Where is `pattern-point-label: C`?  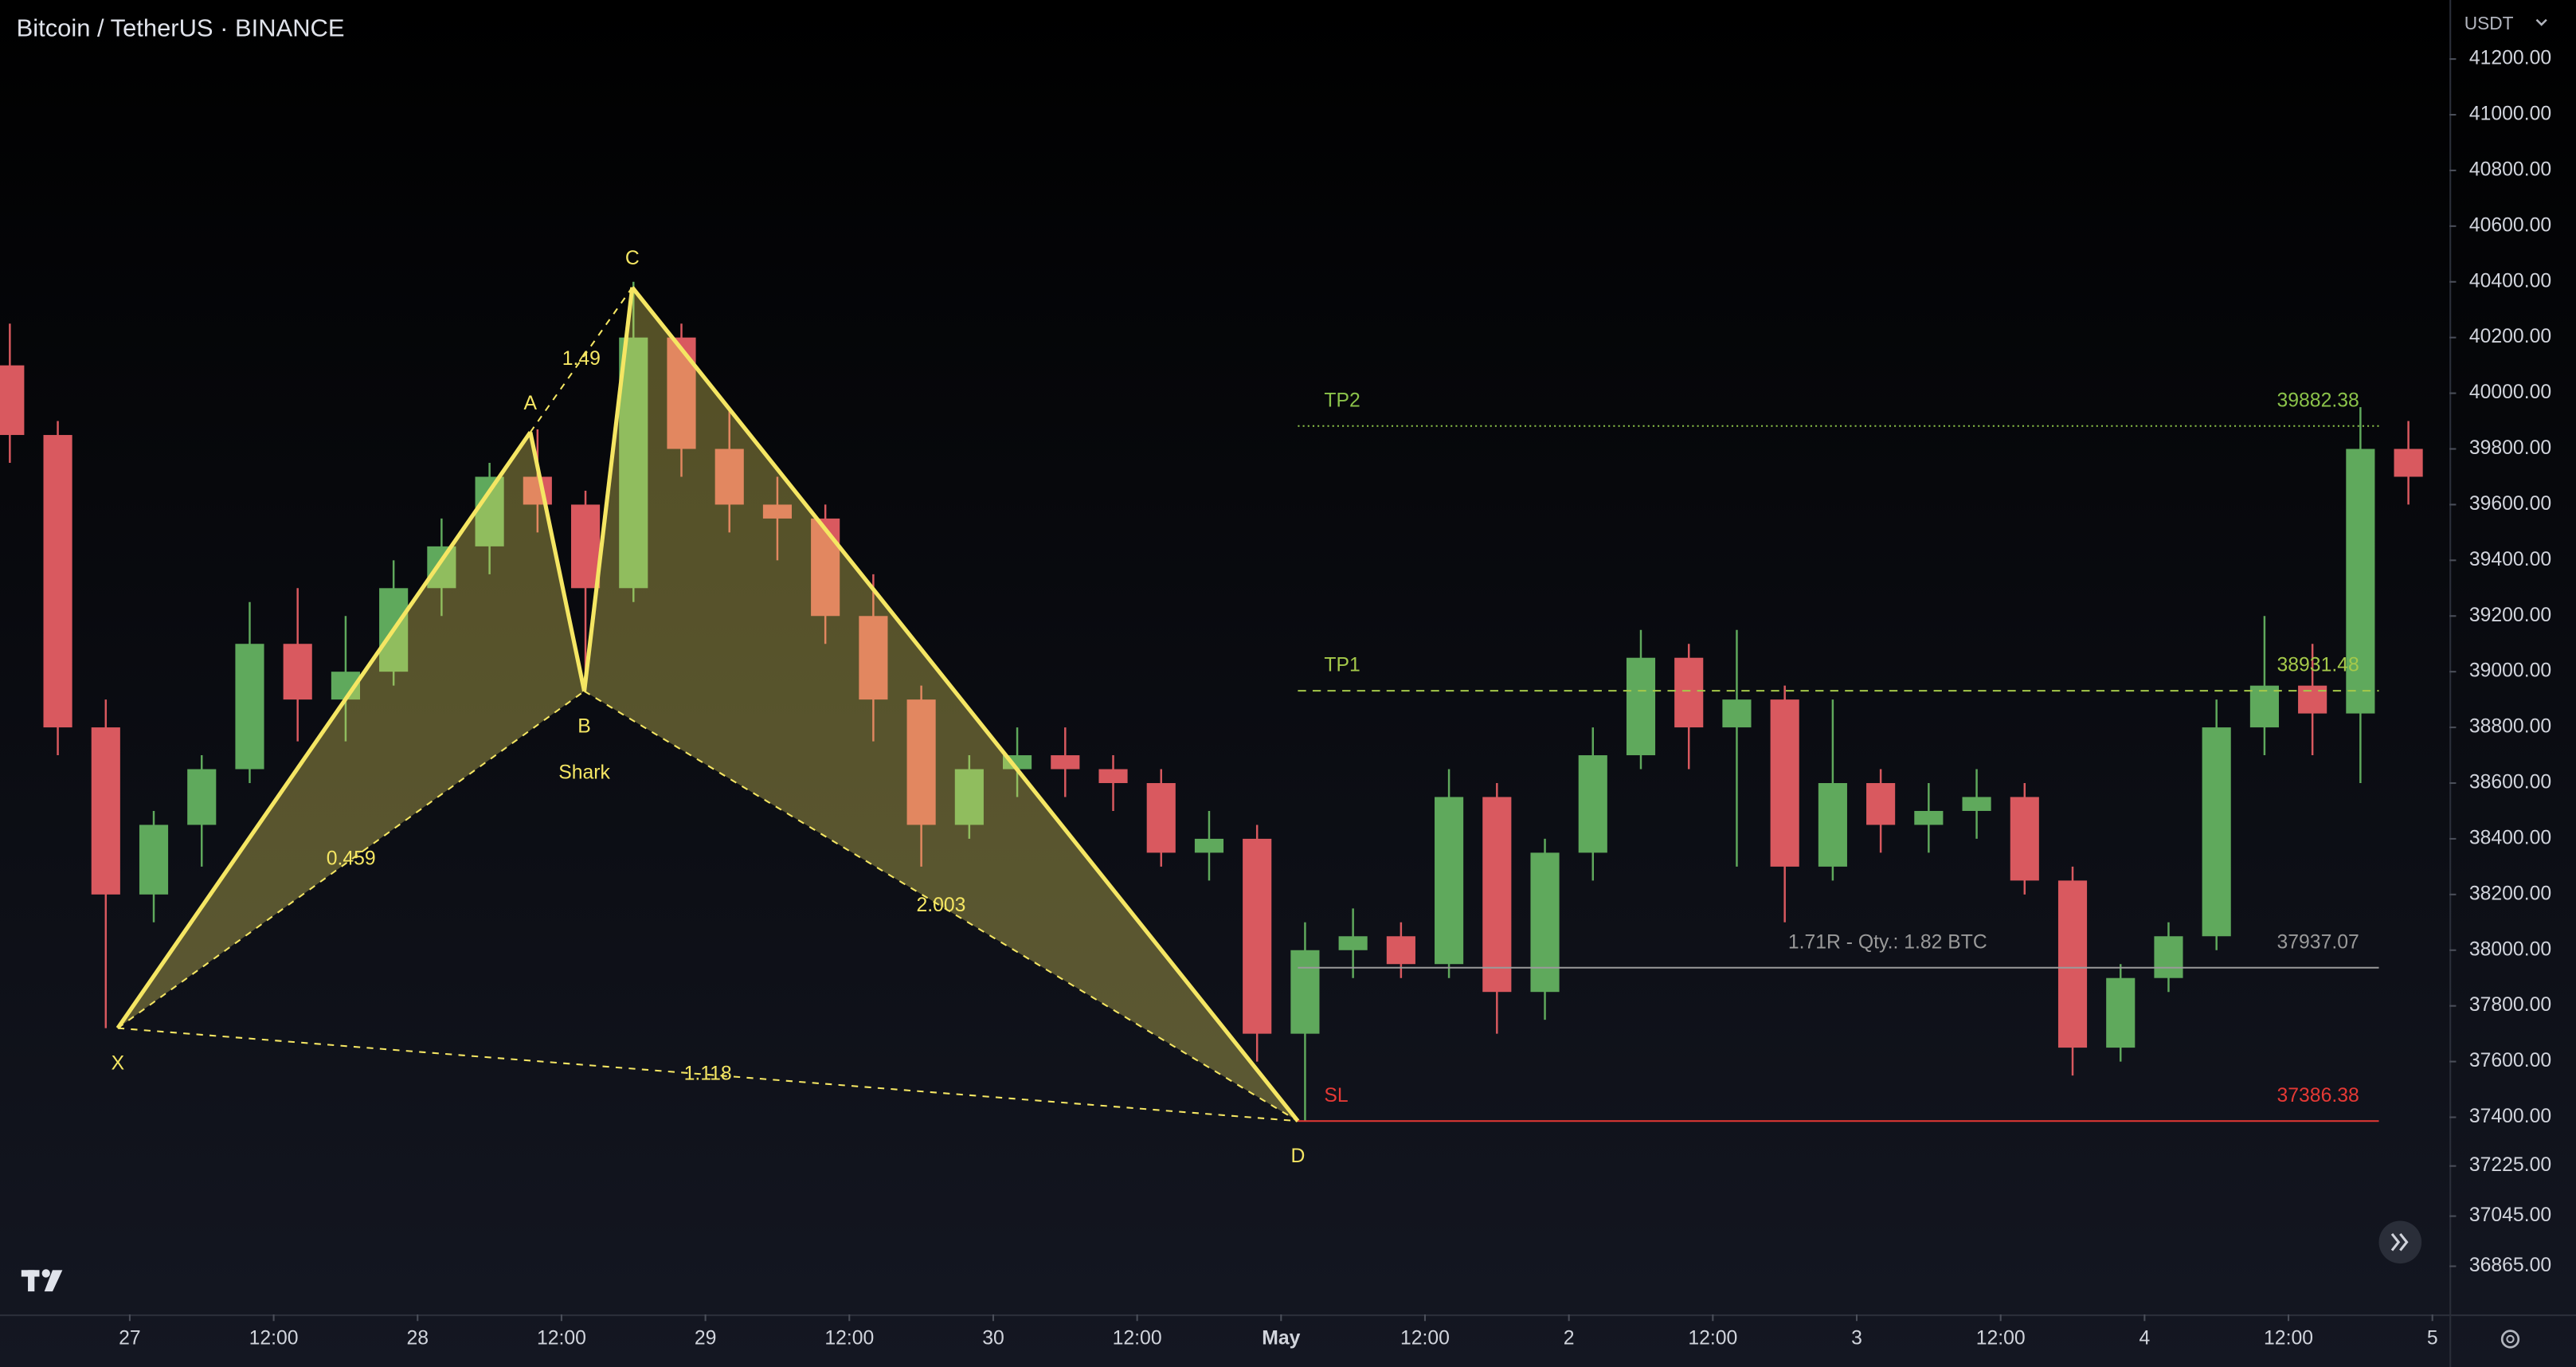
pattern-point-label: C is located at coordinates (632, 258).